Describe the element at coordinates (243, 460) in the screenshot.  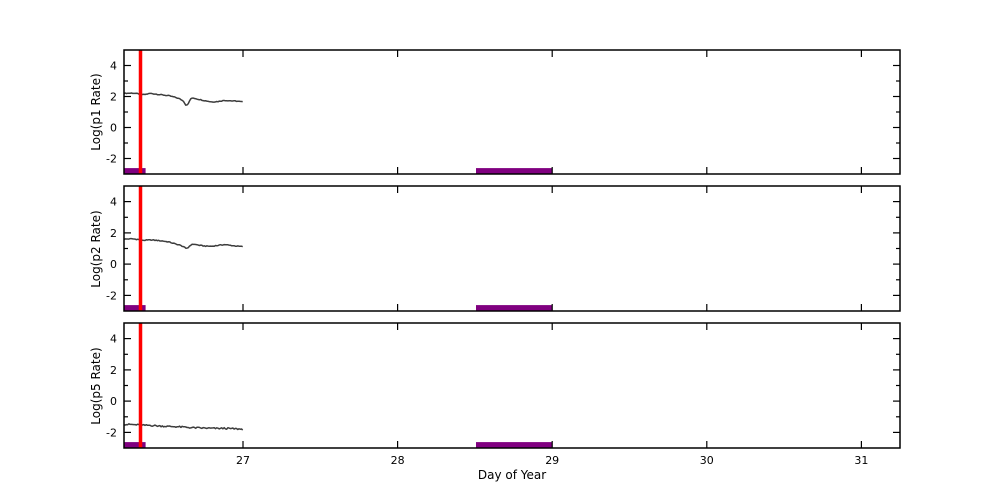
I see `x-tick-label: 27` at that location.